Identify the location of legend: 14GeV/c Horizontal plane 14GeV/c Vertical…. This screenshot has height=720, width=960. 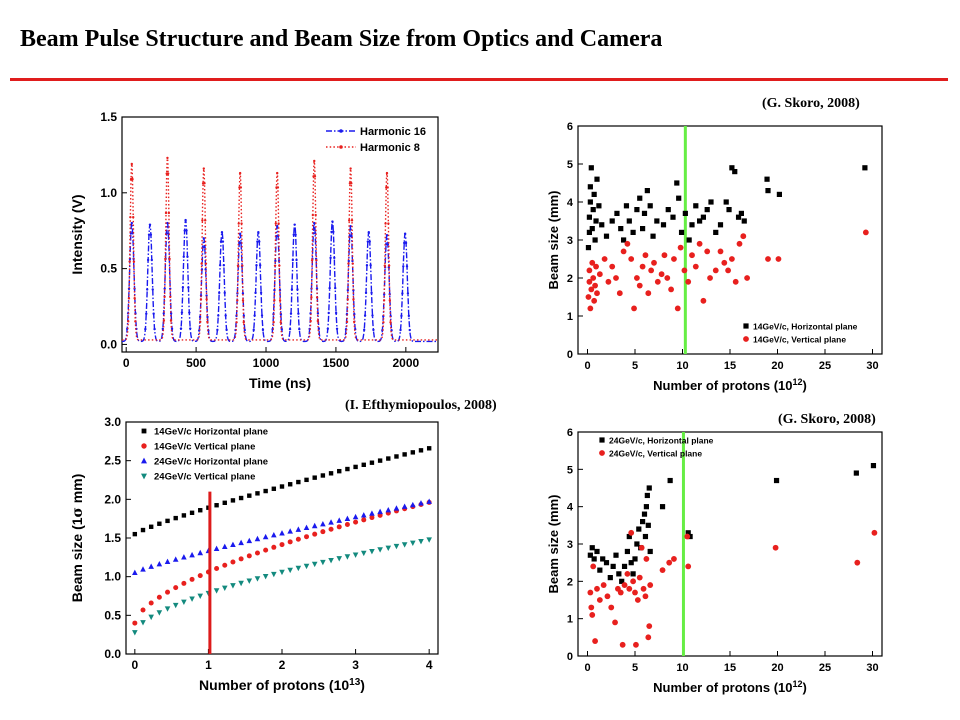
(204, 455).